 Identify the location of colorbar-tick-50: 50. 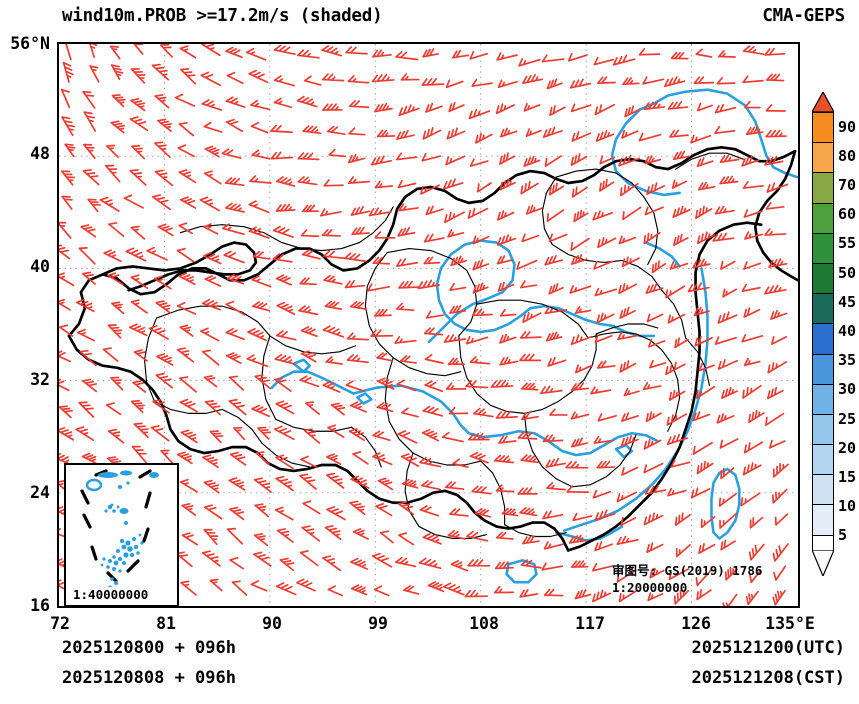
(847, 272).